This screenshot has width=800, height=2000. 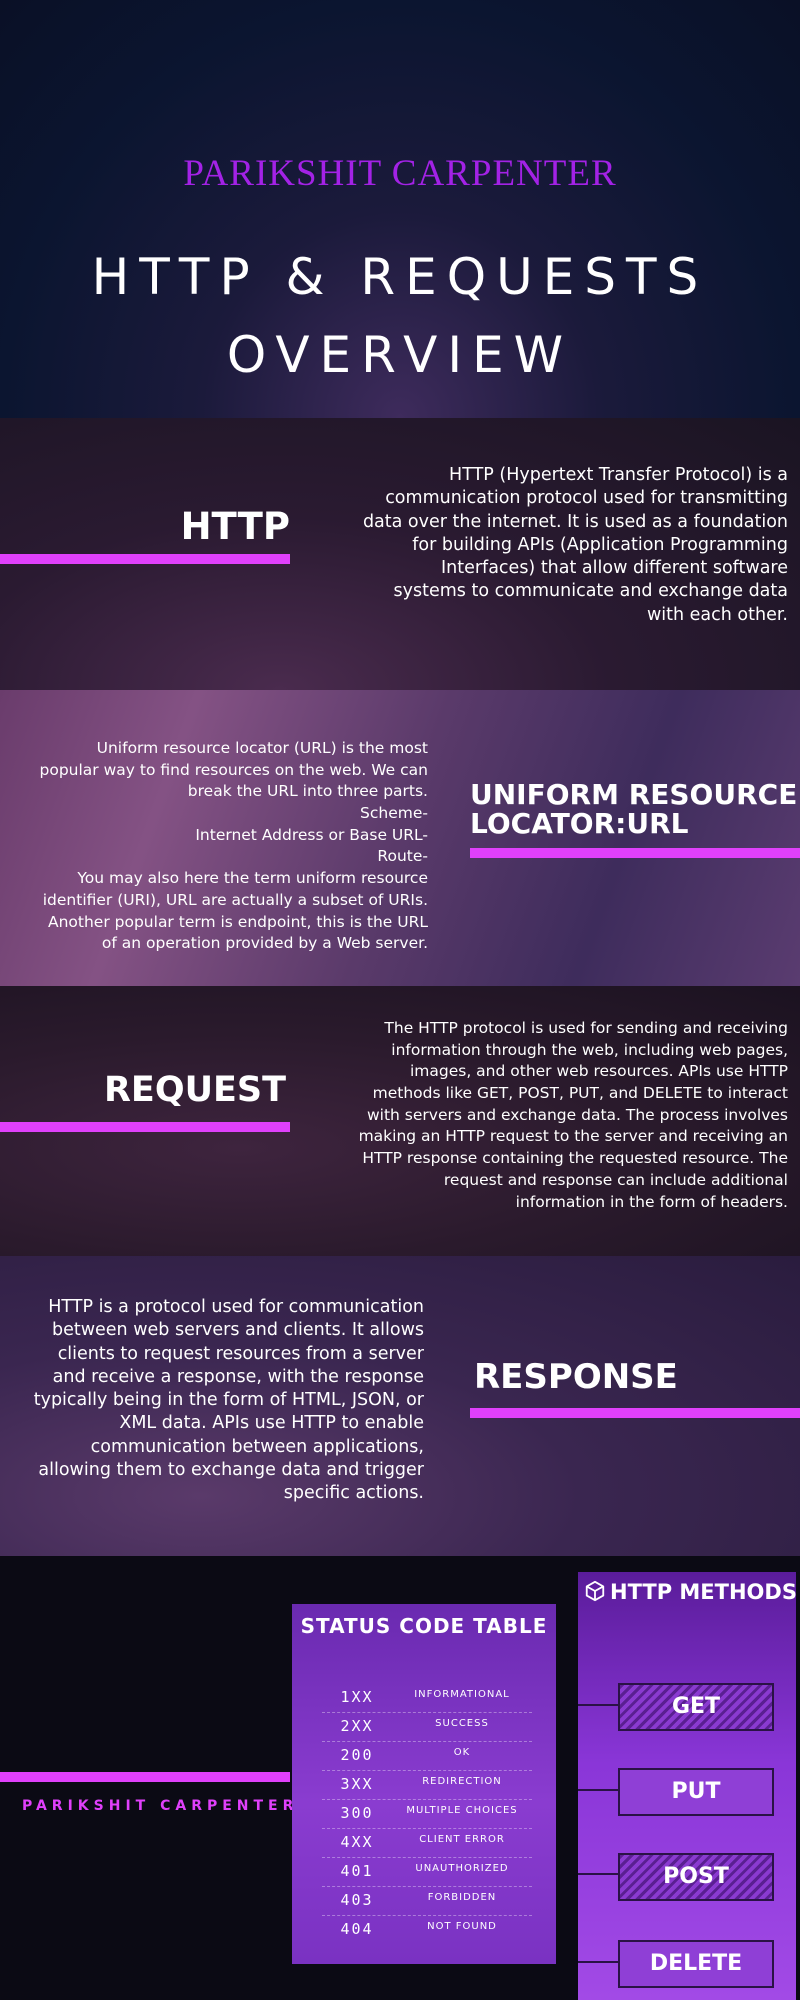 What do you see at coordinates (357, 1726) in the screenshot?
I see `status-code: 2XX` at bounding box center [357, 1726].